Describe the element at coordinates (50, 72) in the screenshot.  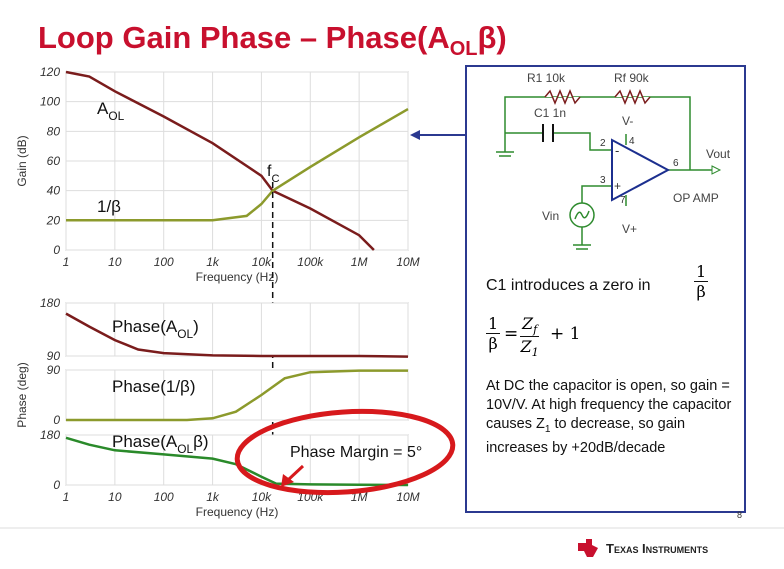
I see `y-tick-label: 120` at that location.